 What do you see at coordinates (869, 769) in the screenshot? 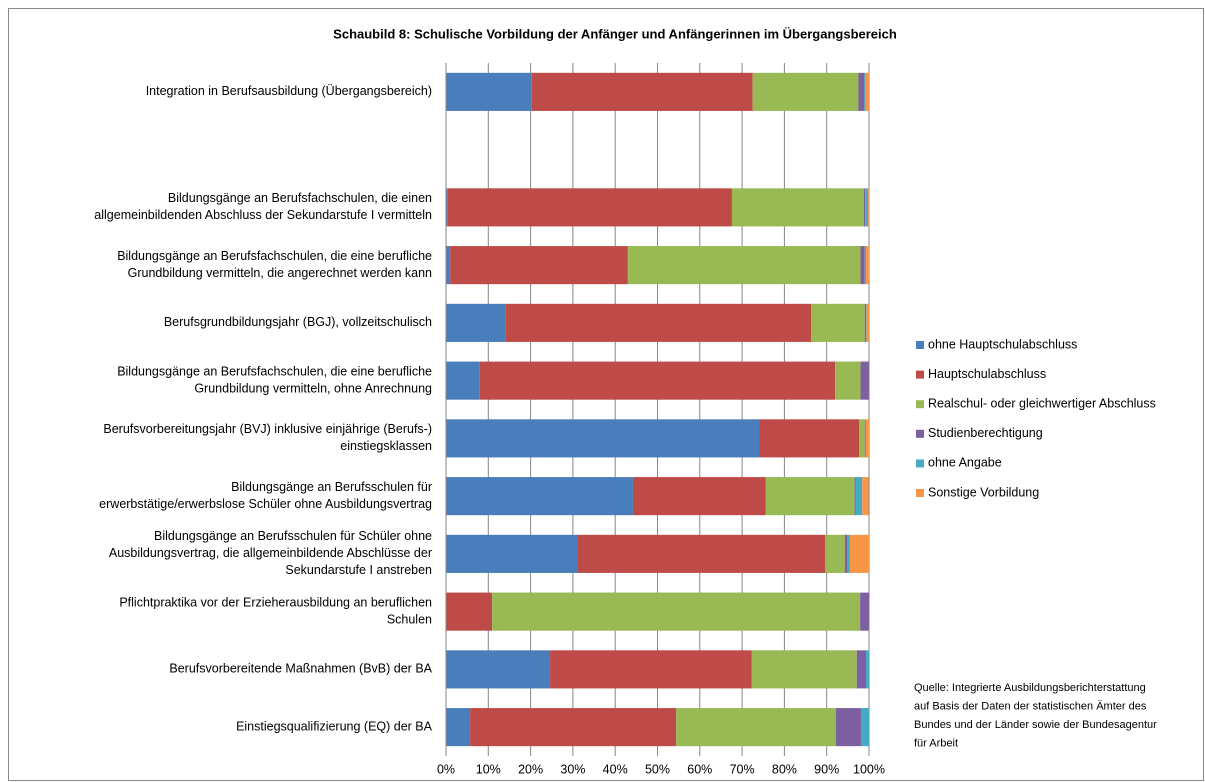
I see `x-tick-label: 100%` at bounding box center [869, 769].